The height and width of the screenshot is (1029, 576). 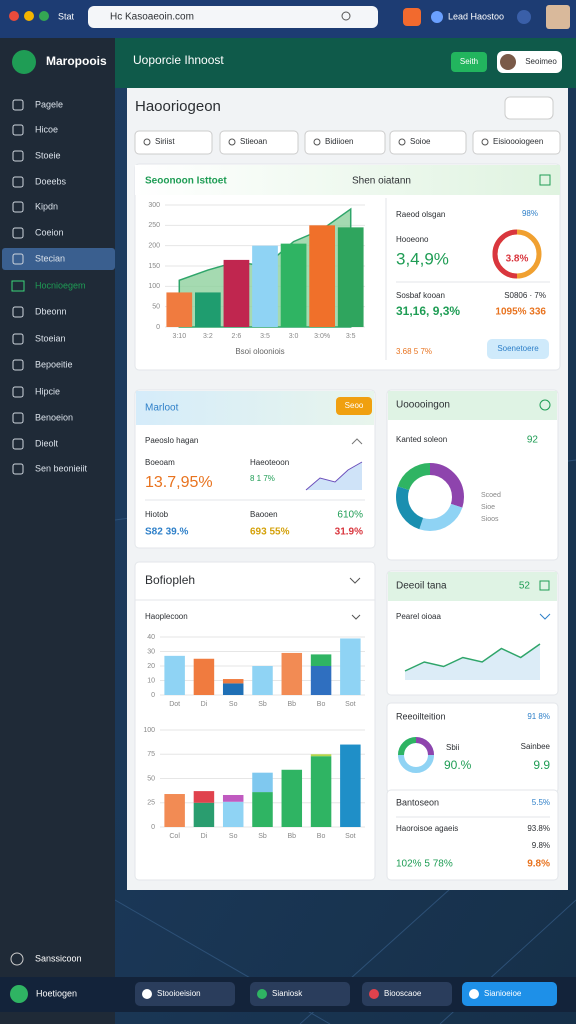 I want to click on x-tick-label: 3:5, so click(x=265, y=336).